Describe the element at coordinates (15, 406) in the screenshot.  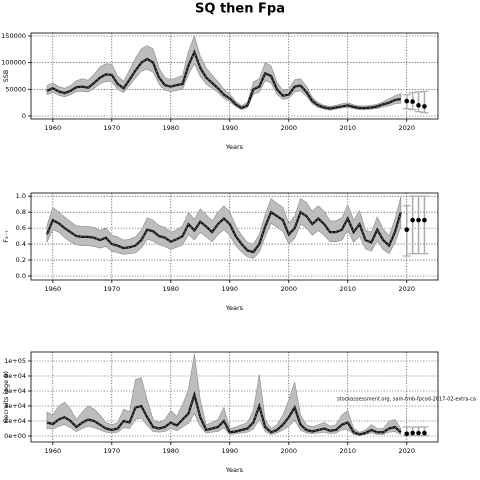
I see `y-tick-label: 4e+04` at that location.